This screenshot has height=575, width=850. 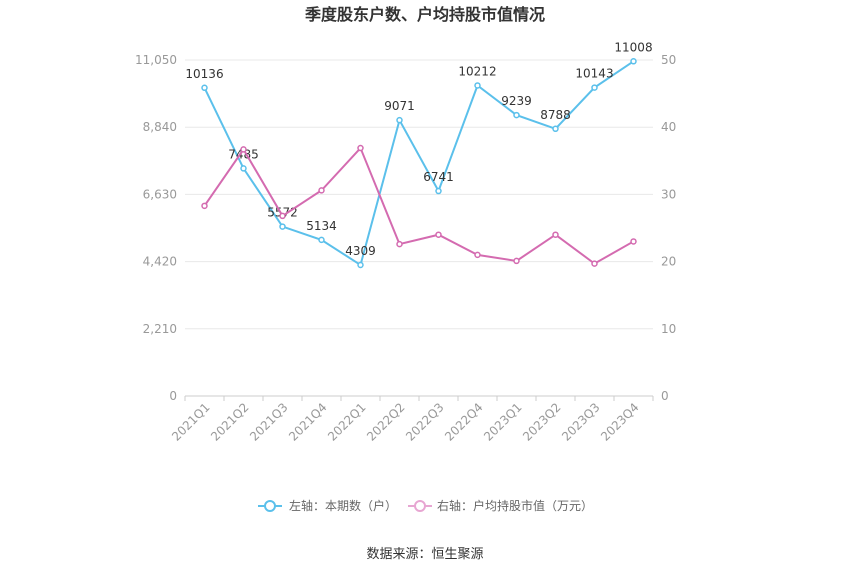 I want to click on right-axis-ticks: 0 10 20 30 40 50, so click(x=668, y=228).